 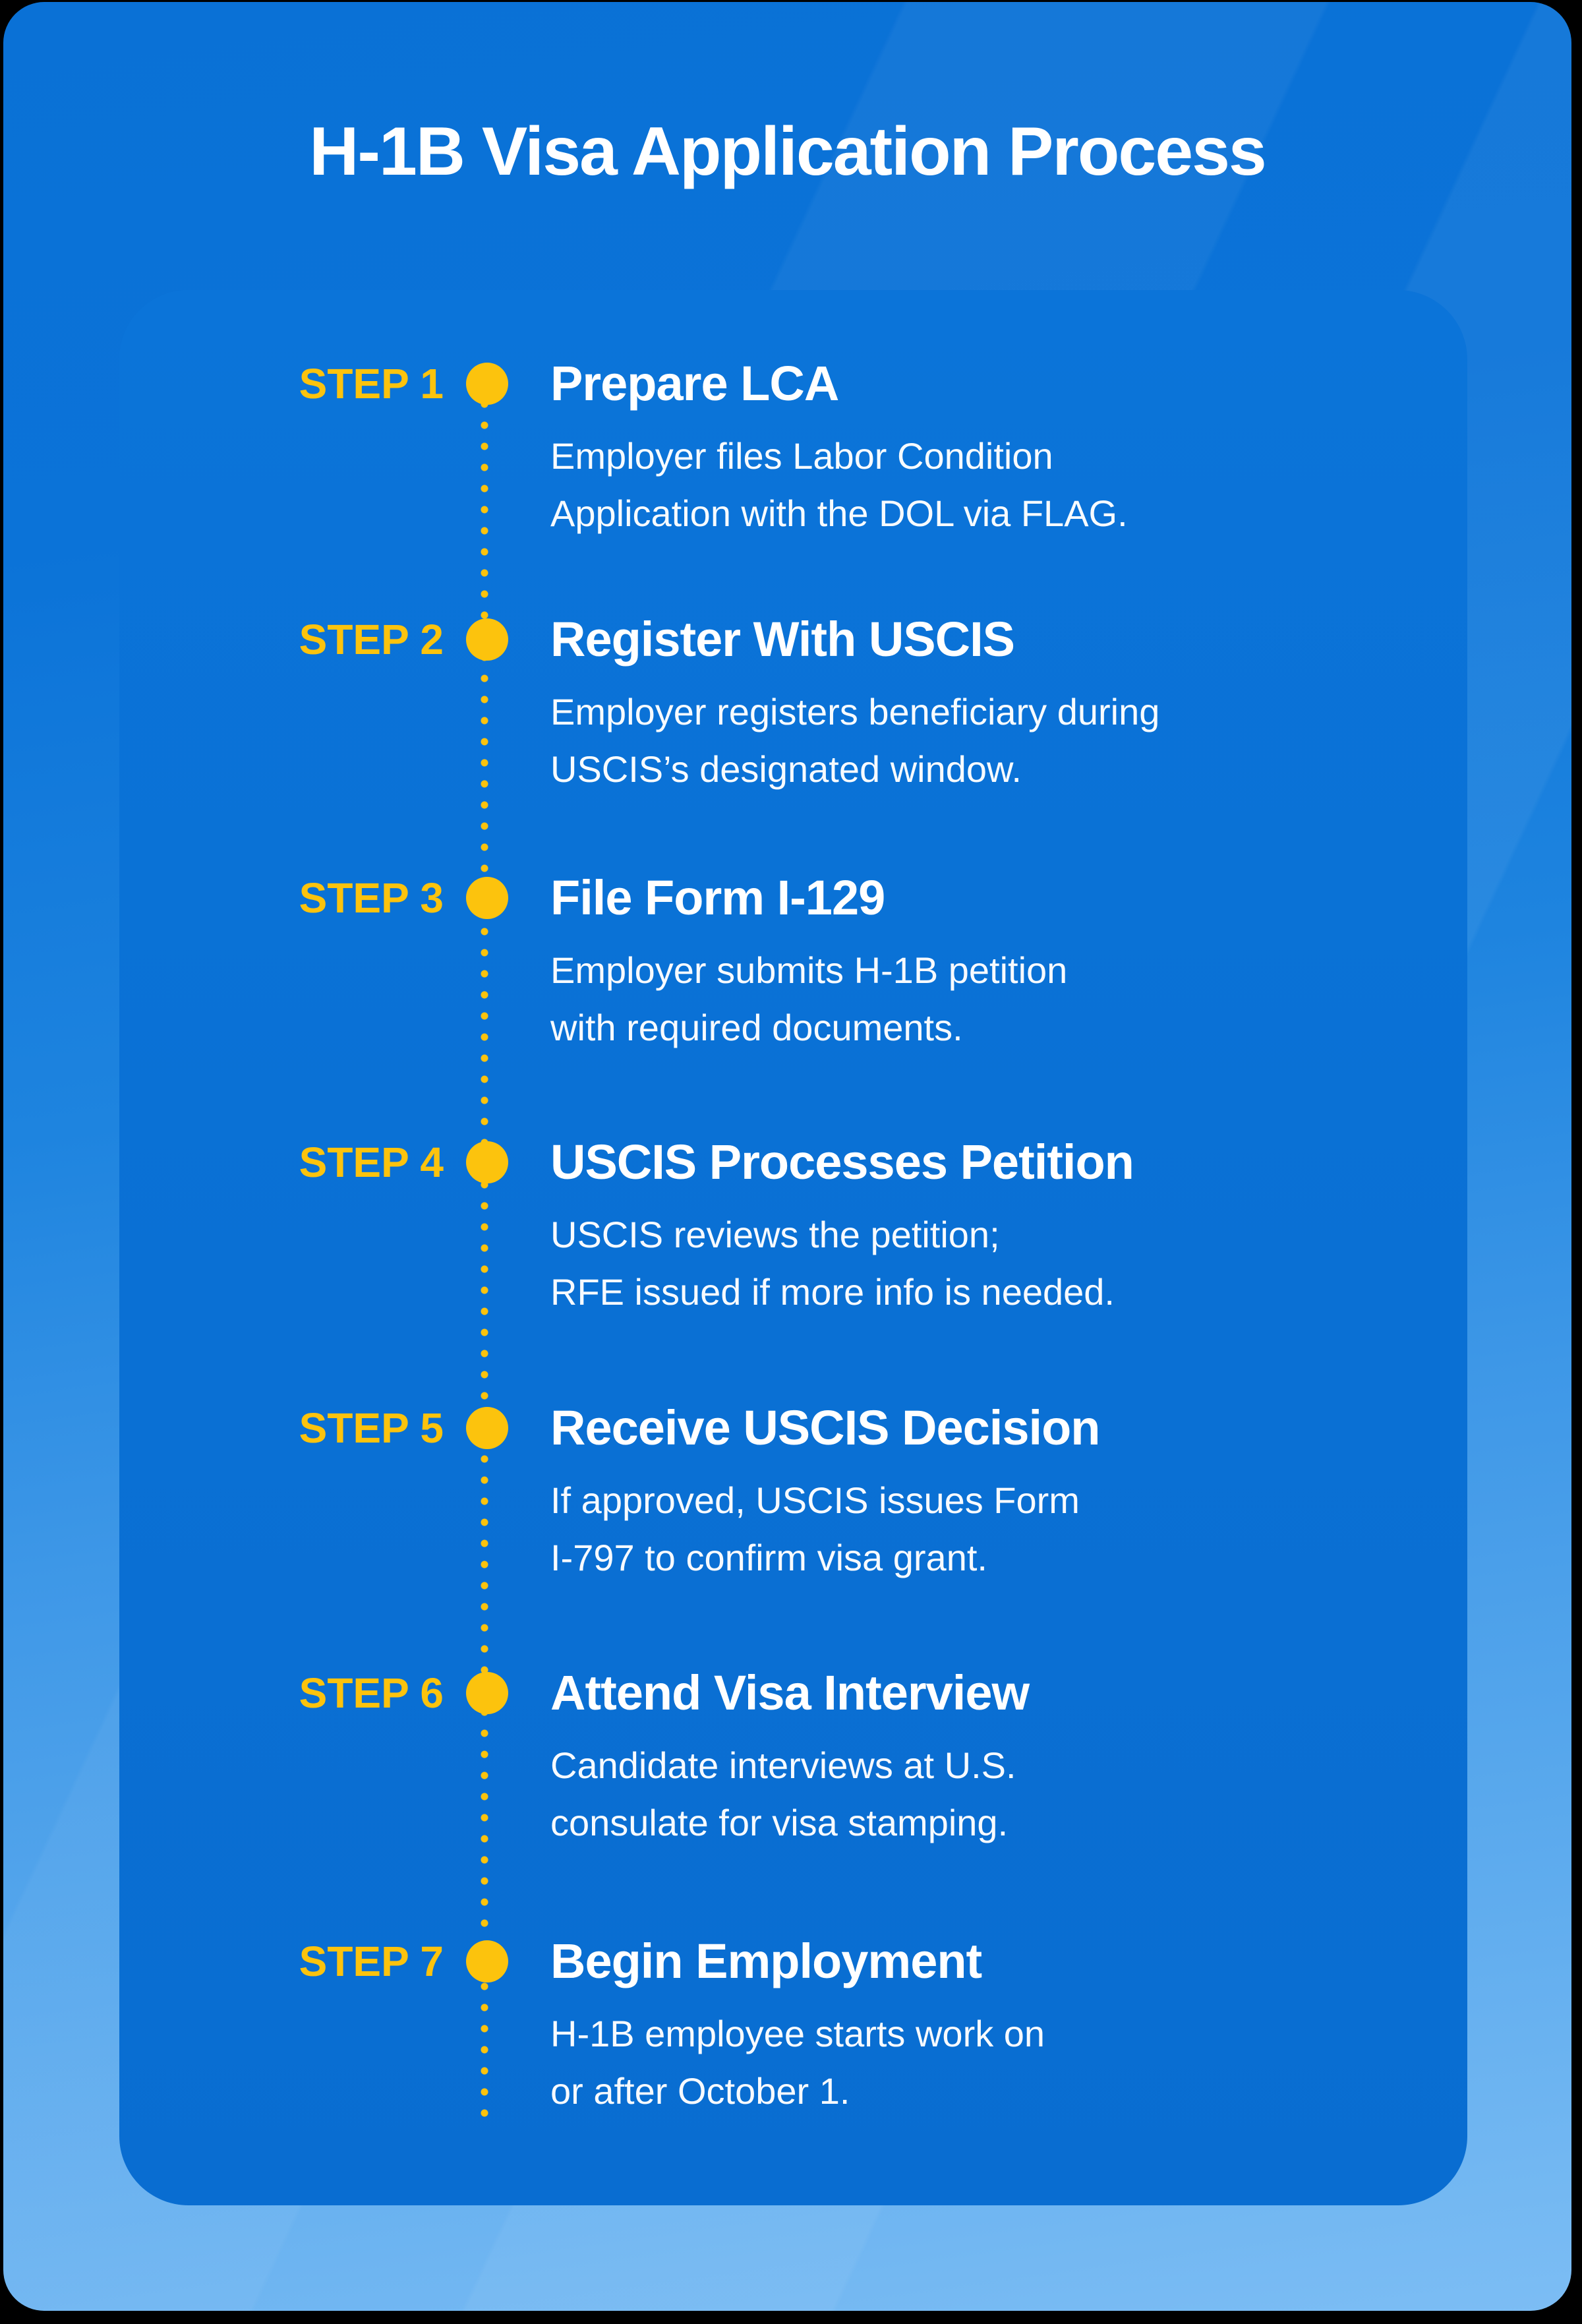 What do you see at coordinates (372, 1961) in the screenshot?
I see `step-label: STEP 7` at bounding box center [372, 1961].